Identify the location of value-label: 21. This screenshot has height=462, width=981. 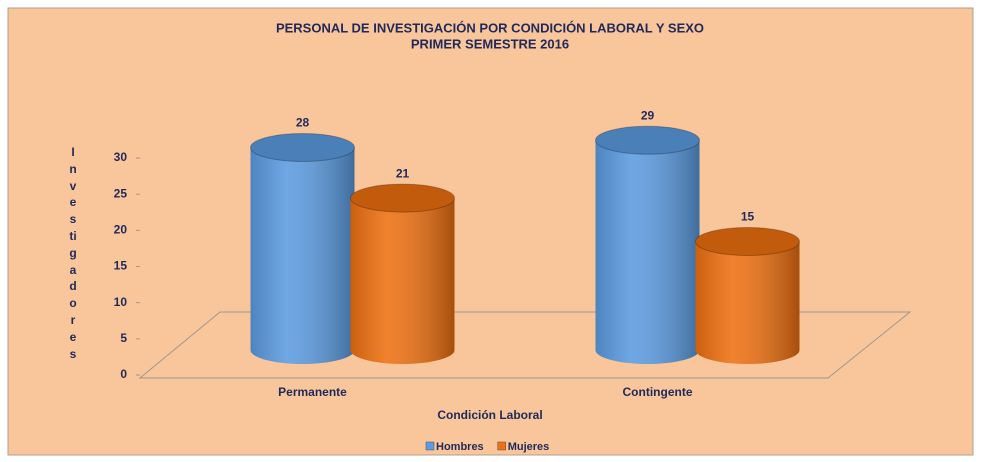
(403, 173).